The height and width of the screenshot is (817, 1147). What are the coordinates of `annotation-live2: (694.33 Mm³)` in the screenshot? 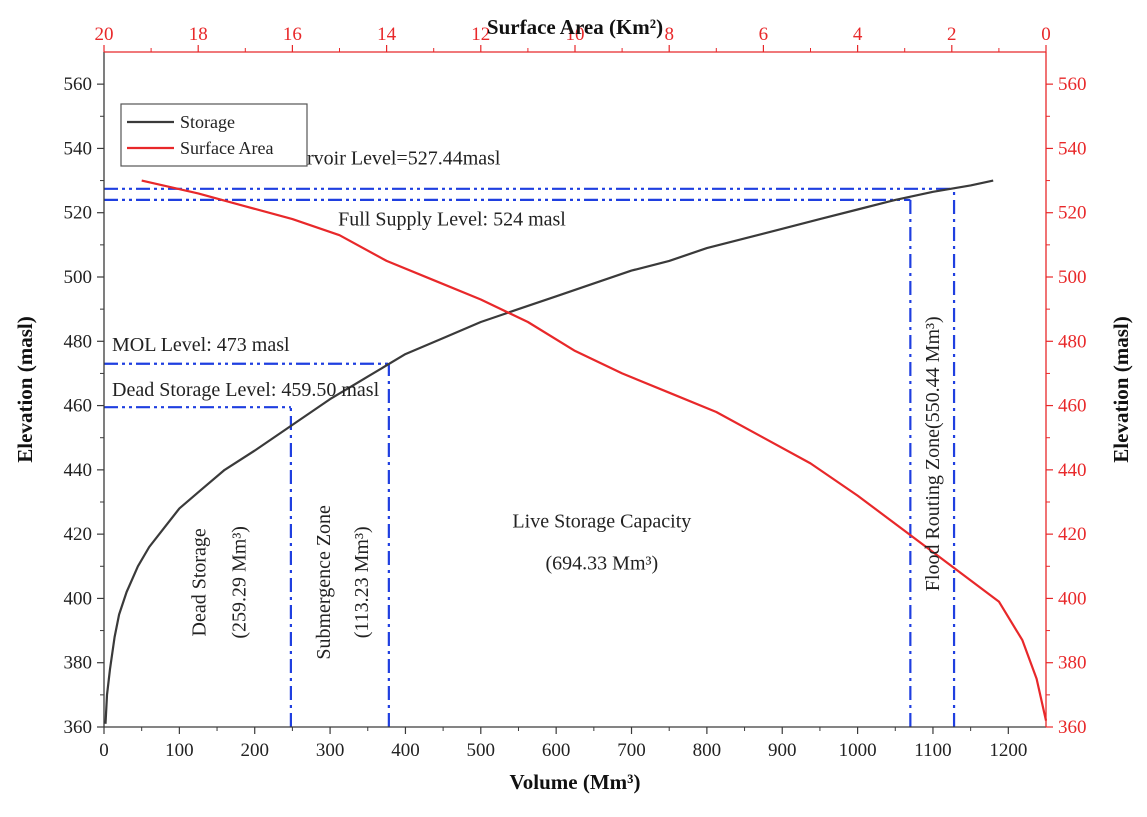 It's located at (602, 564).